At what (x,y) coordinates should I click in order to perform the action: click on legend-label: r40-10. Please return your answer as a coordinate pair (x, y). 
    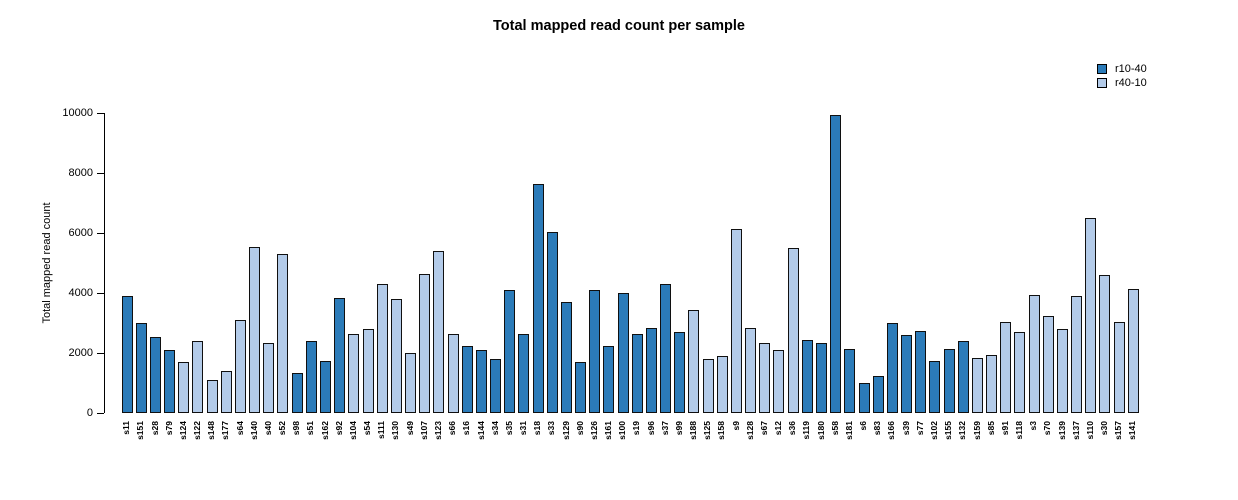
    Looking at the image, I should click on (1131, 83).